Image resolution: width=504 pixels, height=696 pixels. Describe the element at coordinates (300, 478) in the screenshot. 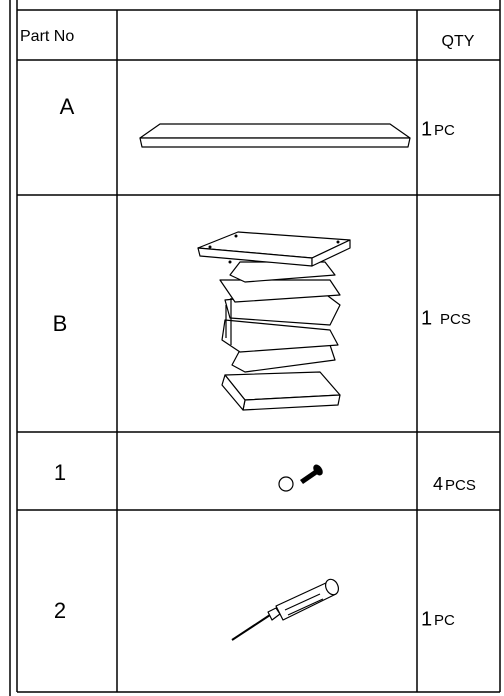

I see `hardware-illustration` at that location.